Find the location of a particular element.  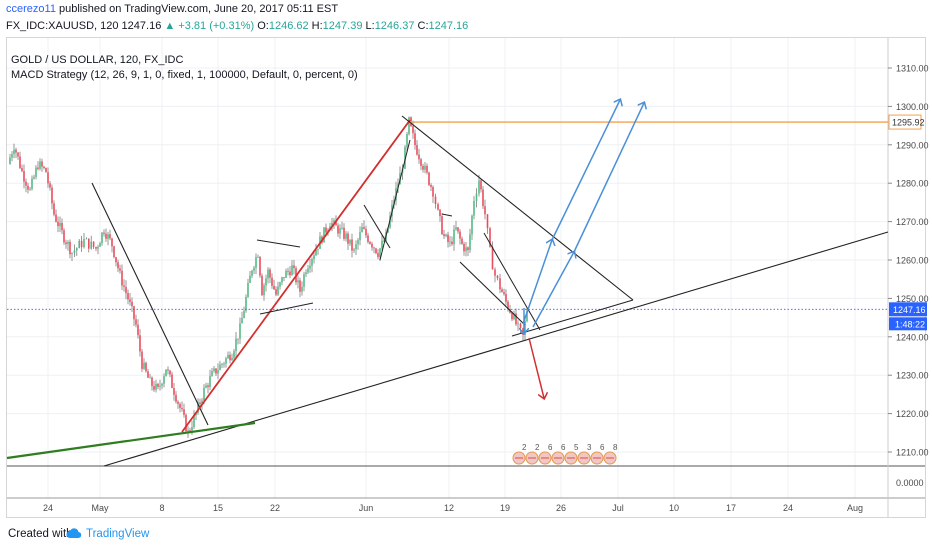

price-tick-label: 1230.00 is located at coordinates (912, 376).